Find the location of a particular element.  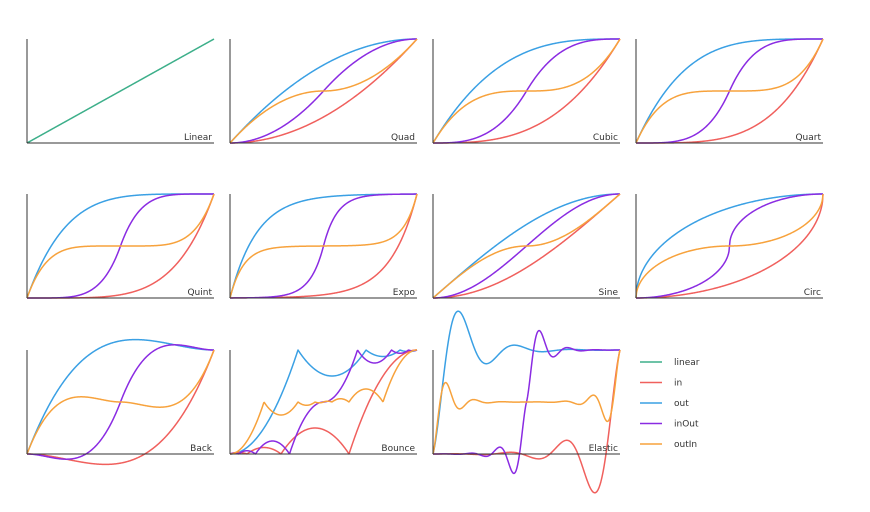

circ-in-line is located at coordinates (729, 246).